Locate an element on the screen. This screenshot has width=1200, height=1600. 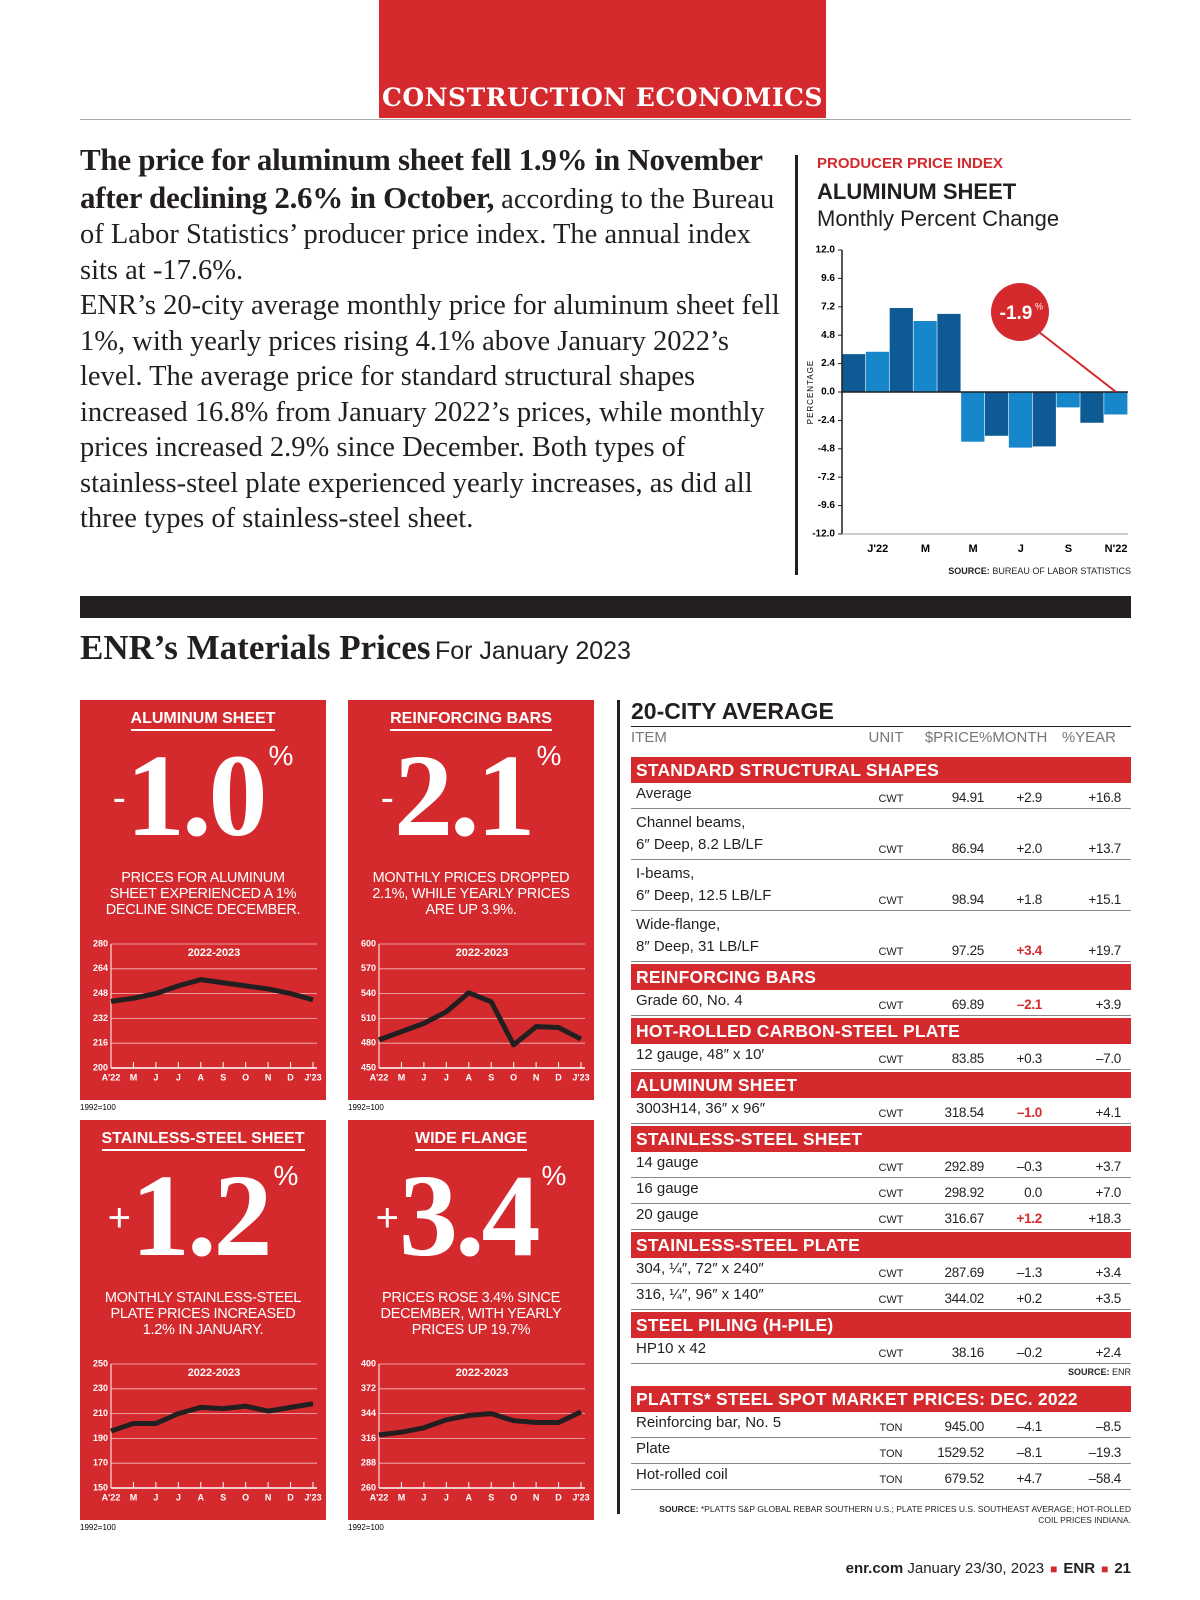
table-cell: –19.3 is located at coordinates (1105, 1452).